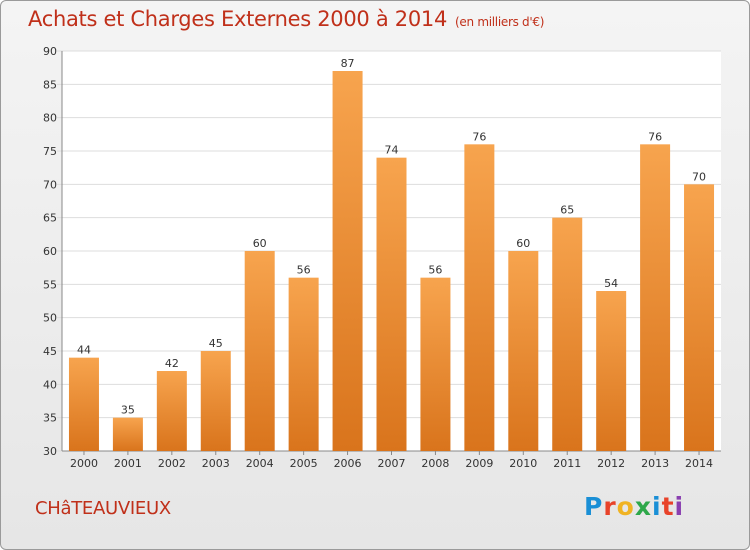 This screenshot has height=550, width=750. What do you see at coordinates (611, 283) in the screenshot?
I see `bar-value-label: 54` at bounding box center [611, 283].